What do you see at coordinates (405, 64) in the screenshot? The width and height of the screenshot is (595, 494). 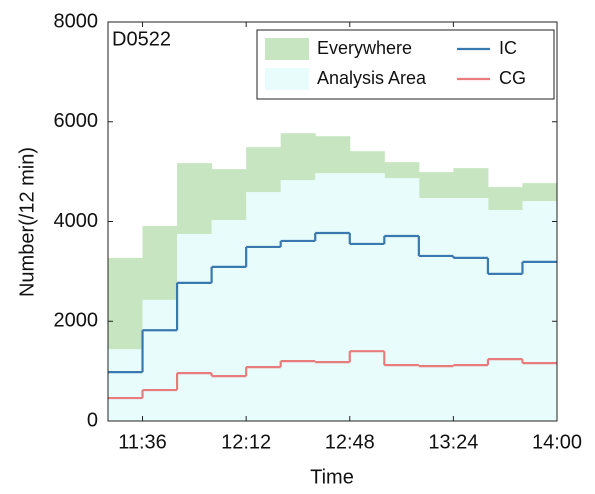 I see `legend-box` at bounding box center [405, 64].